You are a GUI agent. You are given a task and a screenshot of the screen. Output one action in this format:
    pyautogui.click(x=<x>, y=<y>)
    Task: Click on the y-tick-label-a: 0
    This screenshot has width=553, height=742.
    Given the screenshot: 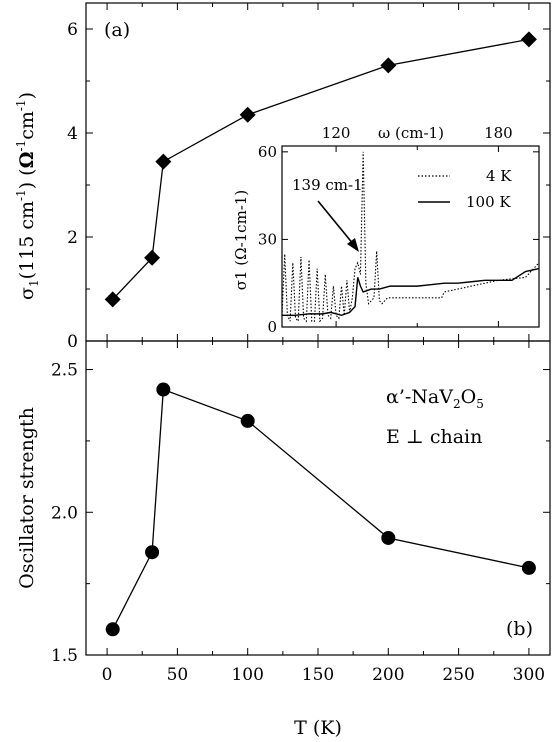 What is the action you would take?
    pyautogui.click(x=72, y=342)
    